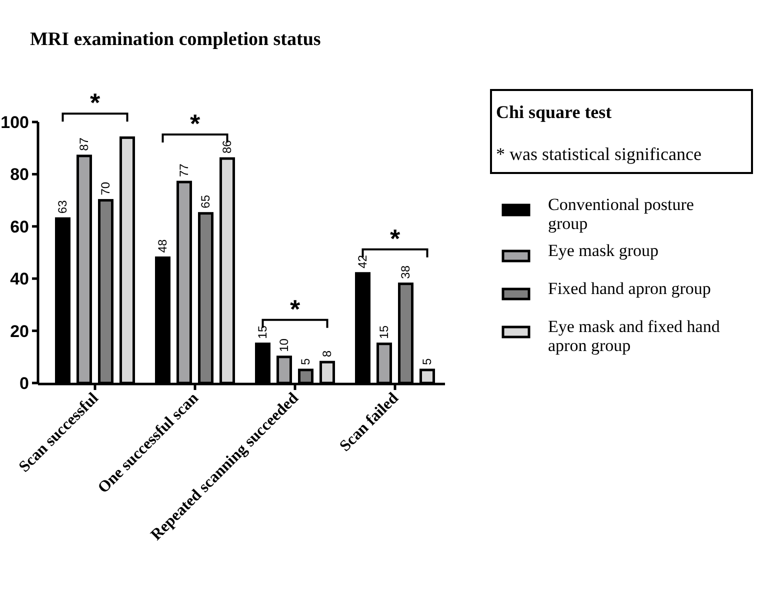 The height and width of the screenshot is (593, 762). What do you see at coordinates (163, 246) in the screenshot?
I see `data-label: 48` at bounding box center [163, 246].